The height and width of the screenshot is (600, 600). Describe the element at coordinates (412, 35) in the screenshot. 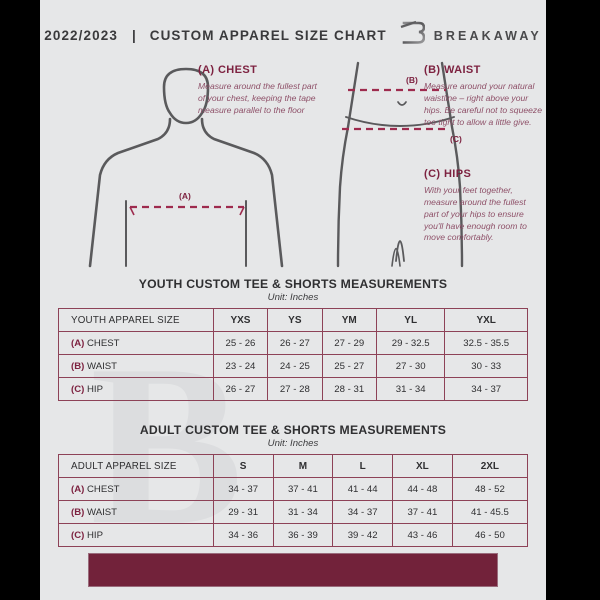

I see `breakaway-b-monogram-icon` at that location.